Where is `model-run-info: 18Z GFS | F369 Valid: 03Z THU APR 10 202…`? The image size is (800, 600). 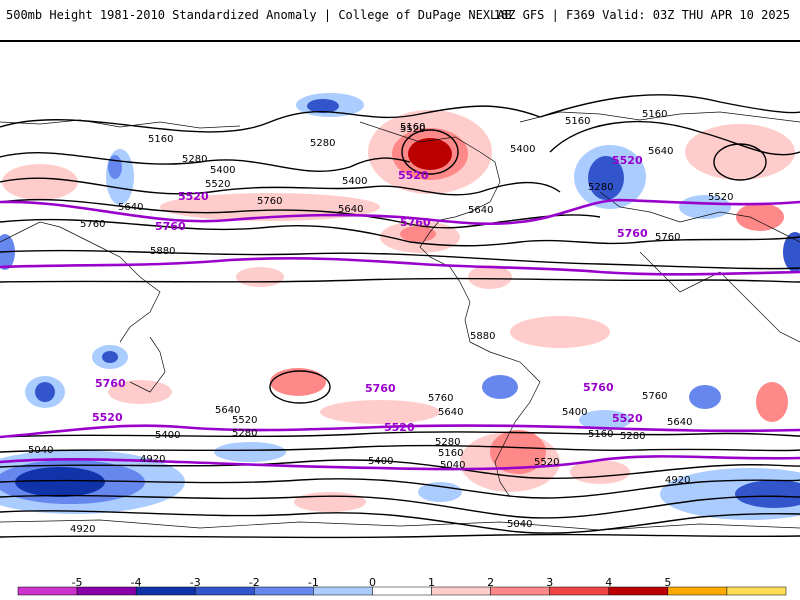
model-run-info: 18Z GFS | F369 Valid: 03Z THU APR 10 202… is located at coordinates (641, 15).